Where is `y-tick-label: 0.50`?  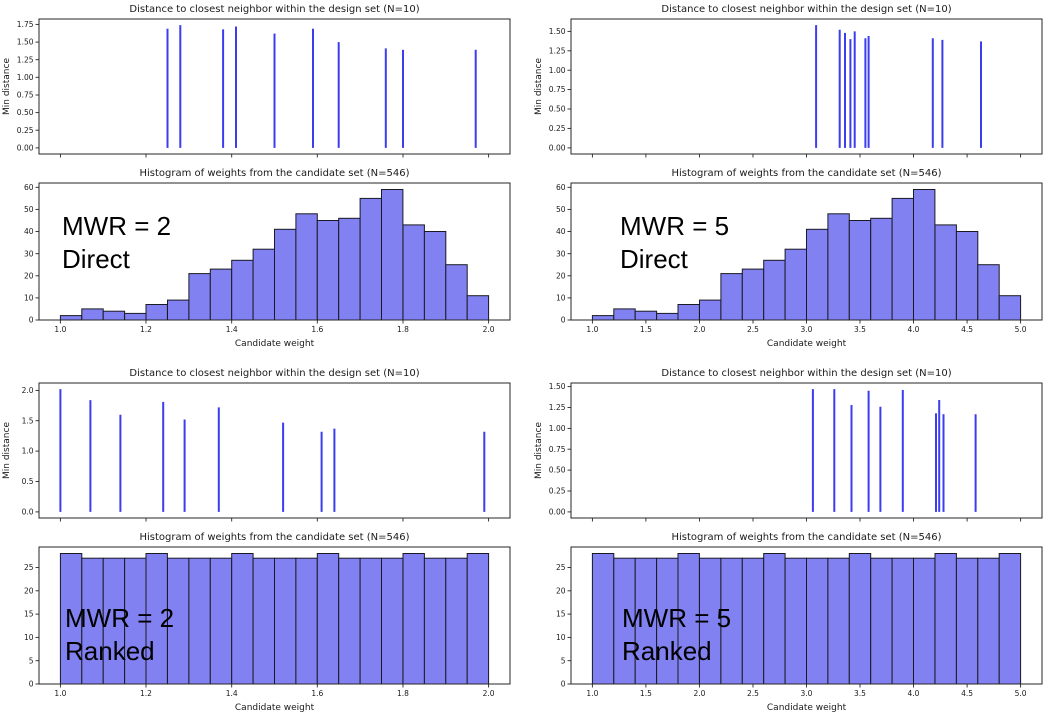
y-tick-label: 0.50 is located at coordinates (557, 109).